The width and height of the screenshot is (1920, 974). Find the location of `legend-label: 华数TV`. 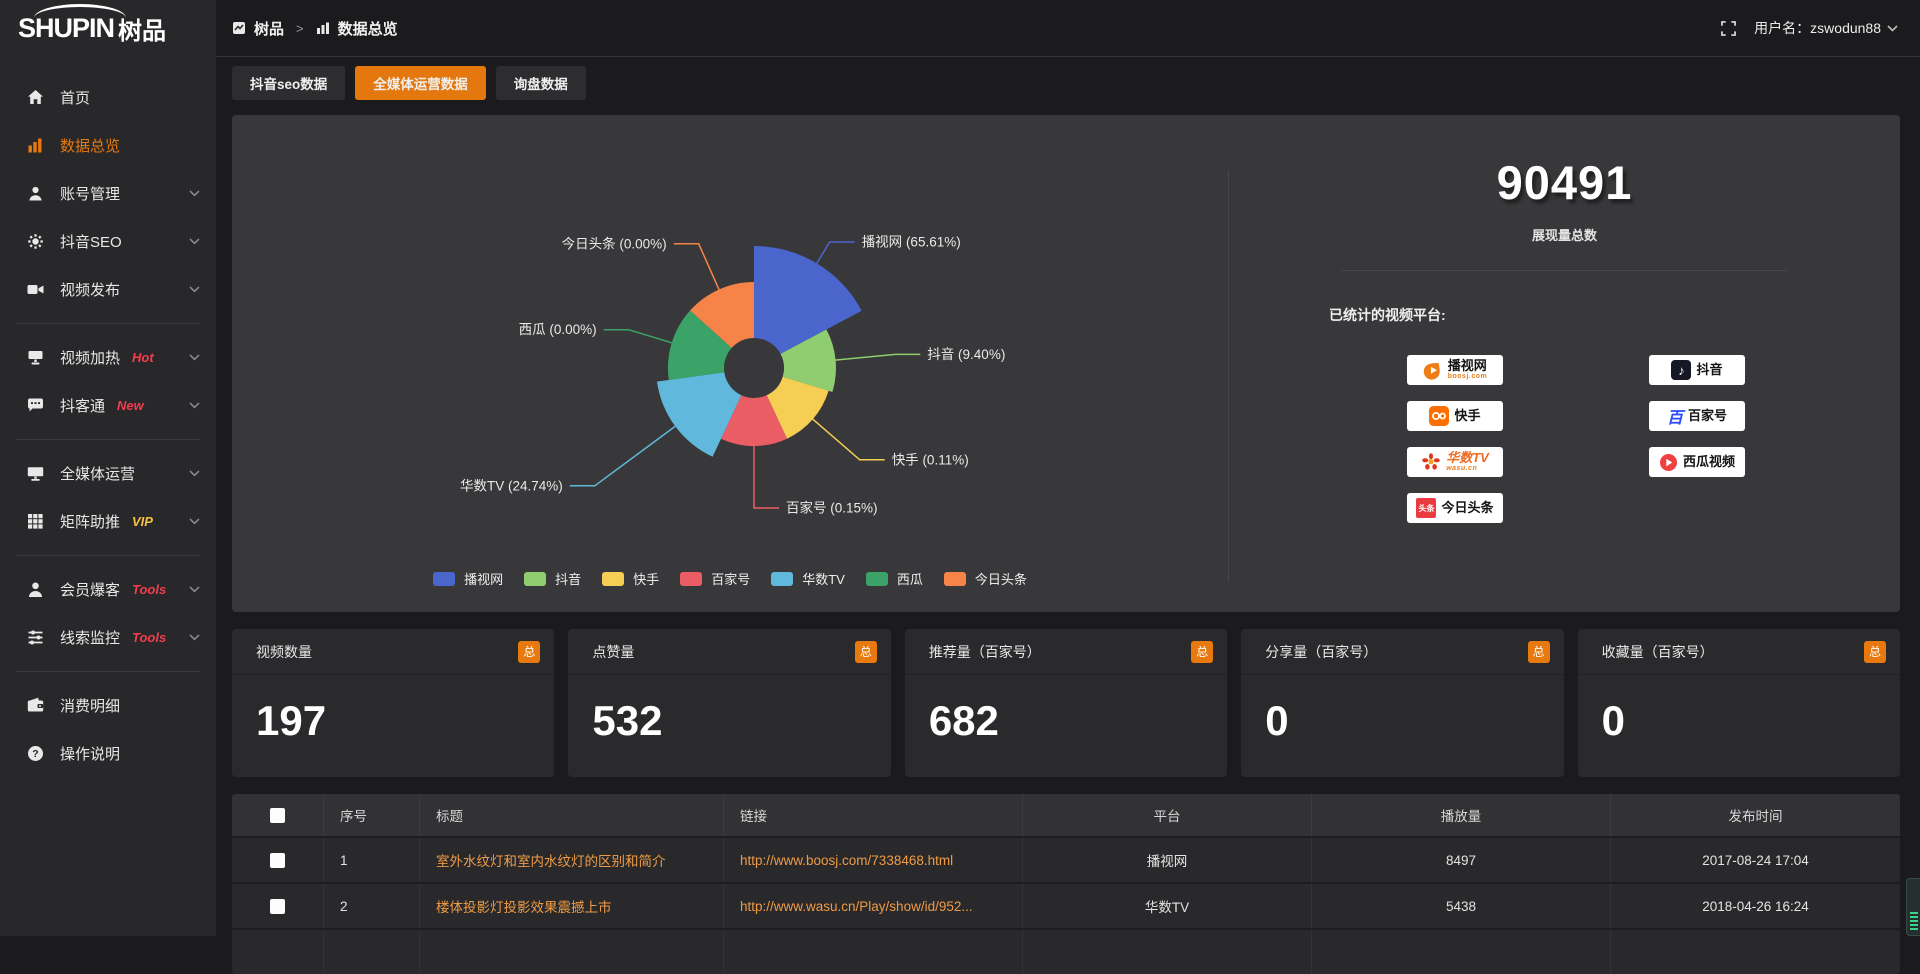

legend-label: 华数TV is located at coordinates (823, 578).